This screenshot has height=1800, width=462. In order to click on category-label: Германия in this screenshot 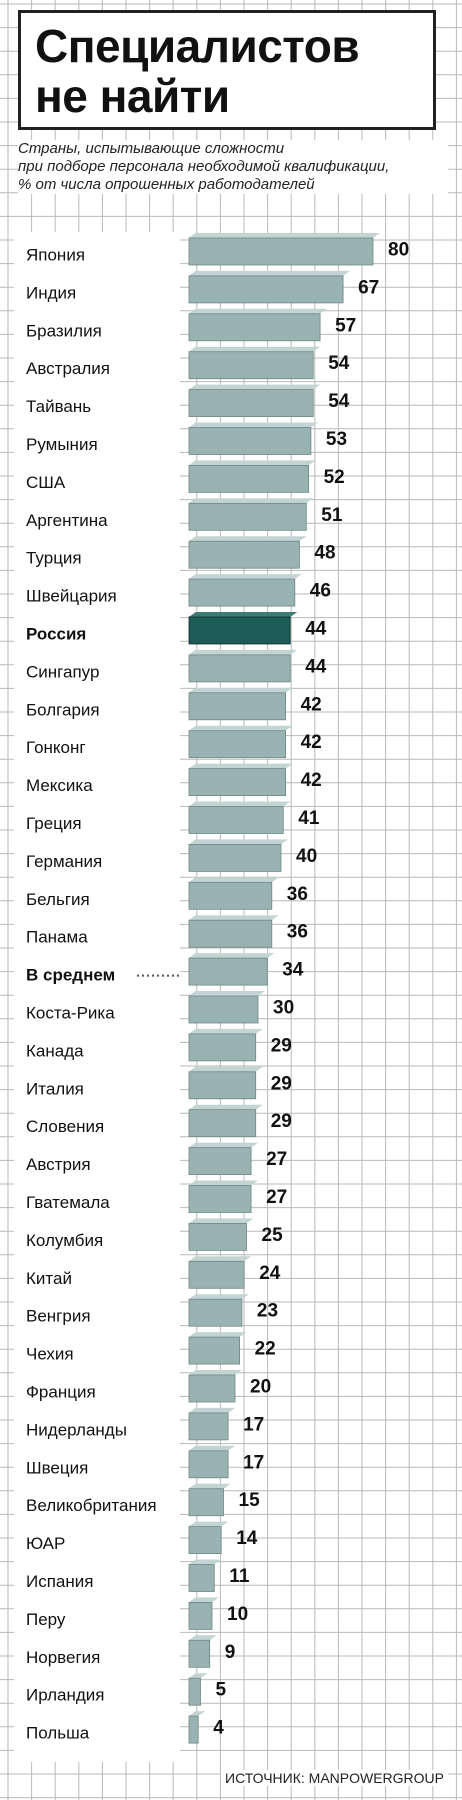, I will do `click(64, 861)`.